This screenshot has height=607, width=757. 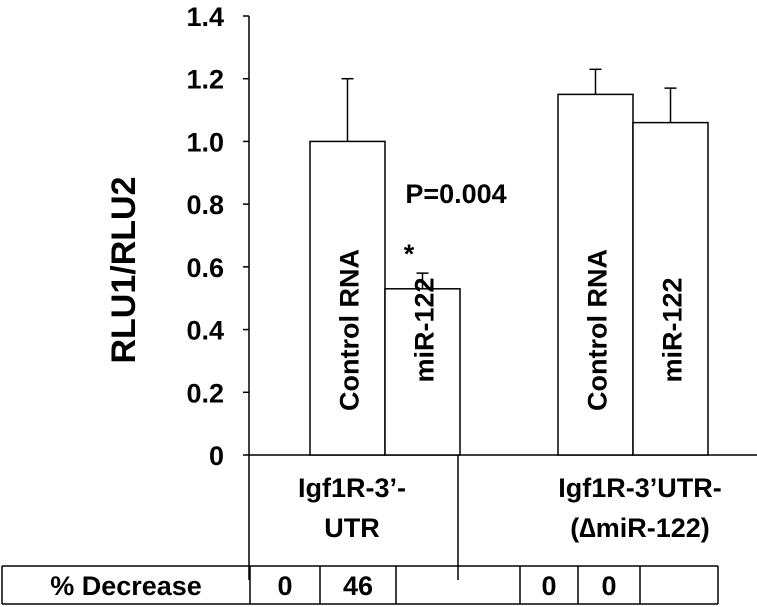 What do you see at coordinates (205, 17) in the screenshot?
I see `y-tick-label: 1.4` at bounding box center [205, 17].